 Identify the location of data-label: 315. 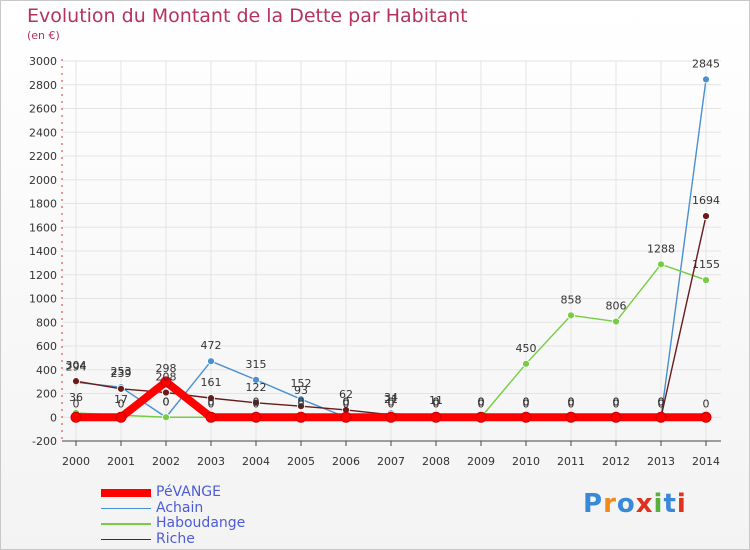
(256, 364).